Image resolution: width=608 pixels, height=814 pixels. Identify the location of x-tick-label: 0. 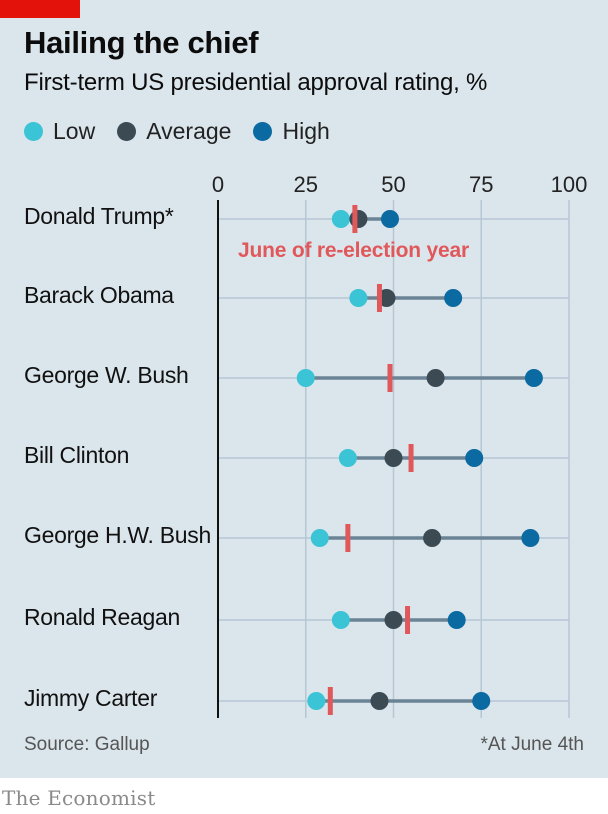
(218, 184).